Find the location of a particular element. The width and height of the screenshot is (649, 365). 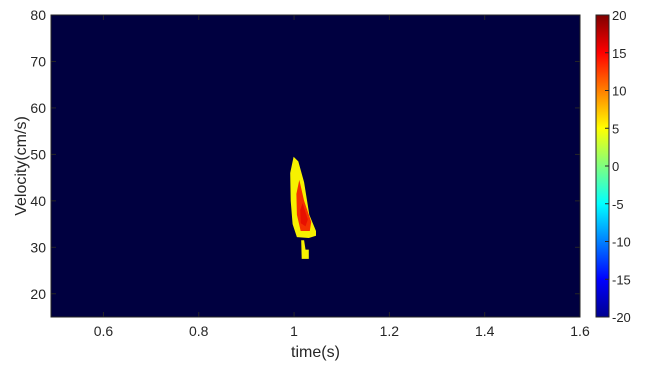

y-tick-label: 60 is located at coordinates (38, 108).